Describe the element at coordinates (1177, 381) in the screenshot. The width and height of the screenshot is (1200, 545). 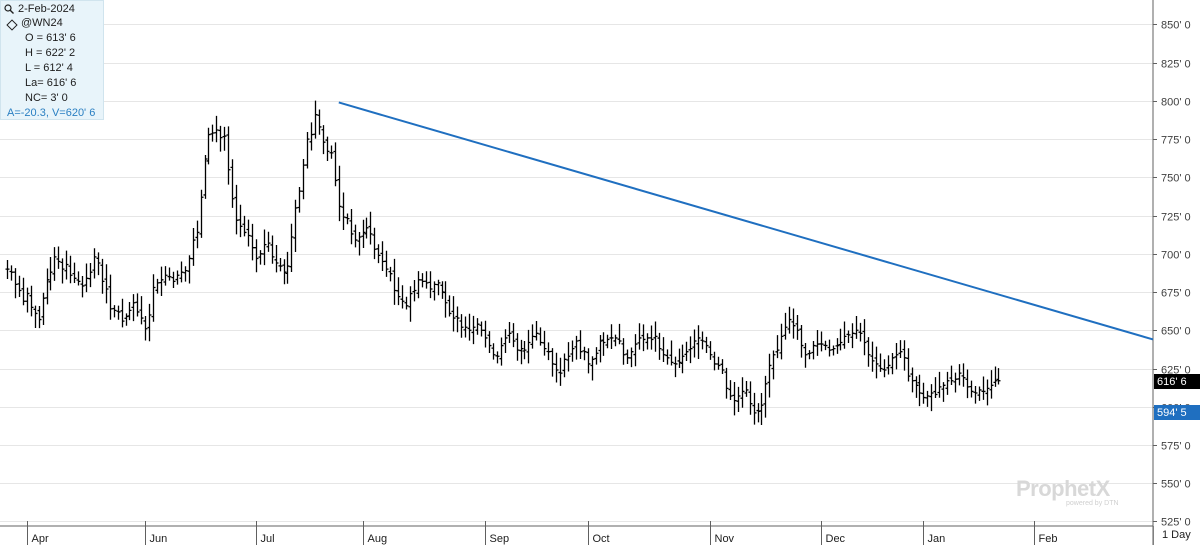
I see `last-price-tag-bg` at that location.